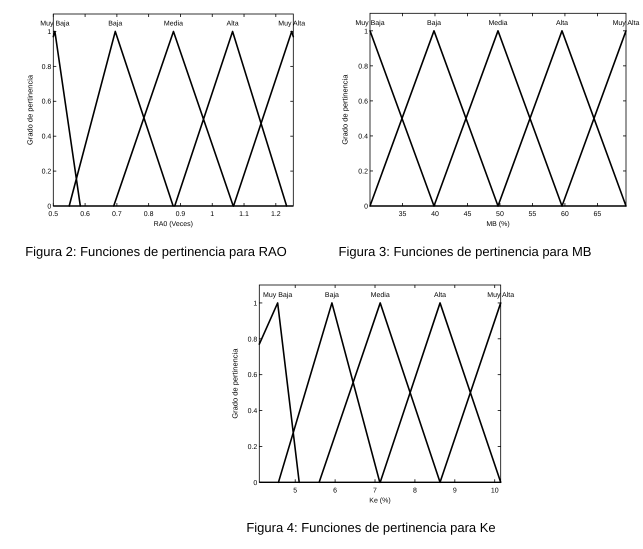  What do you see at coordinates (371, 527) in the screenshot?
I see `text: Figura 4: Funciones de pertinencia para Ke` at bounding box center [371, 527].